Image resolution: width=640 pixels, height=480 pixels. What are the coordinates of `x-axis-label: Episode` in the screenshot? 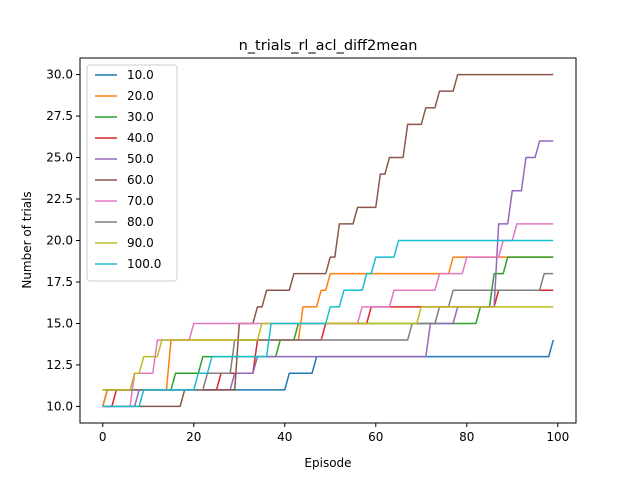 It's located at (327, 463).